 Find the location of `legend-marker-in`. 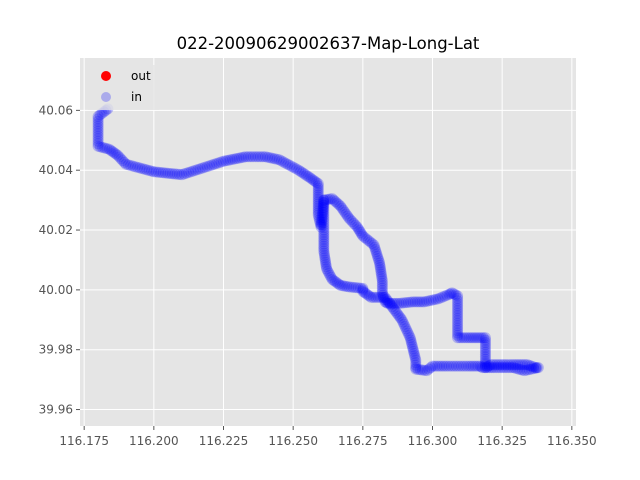

legend-marker-in is located at coordinates (106, 97).